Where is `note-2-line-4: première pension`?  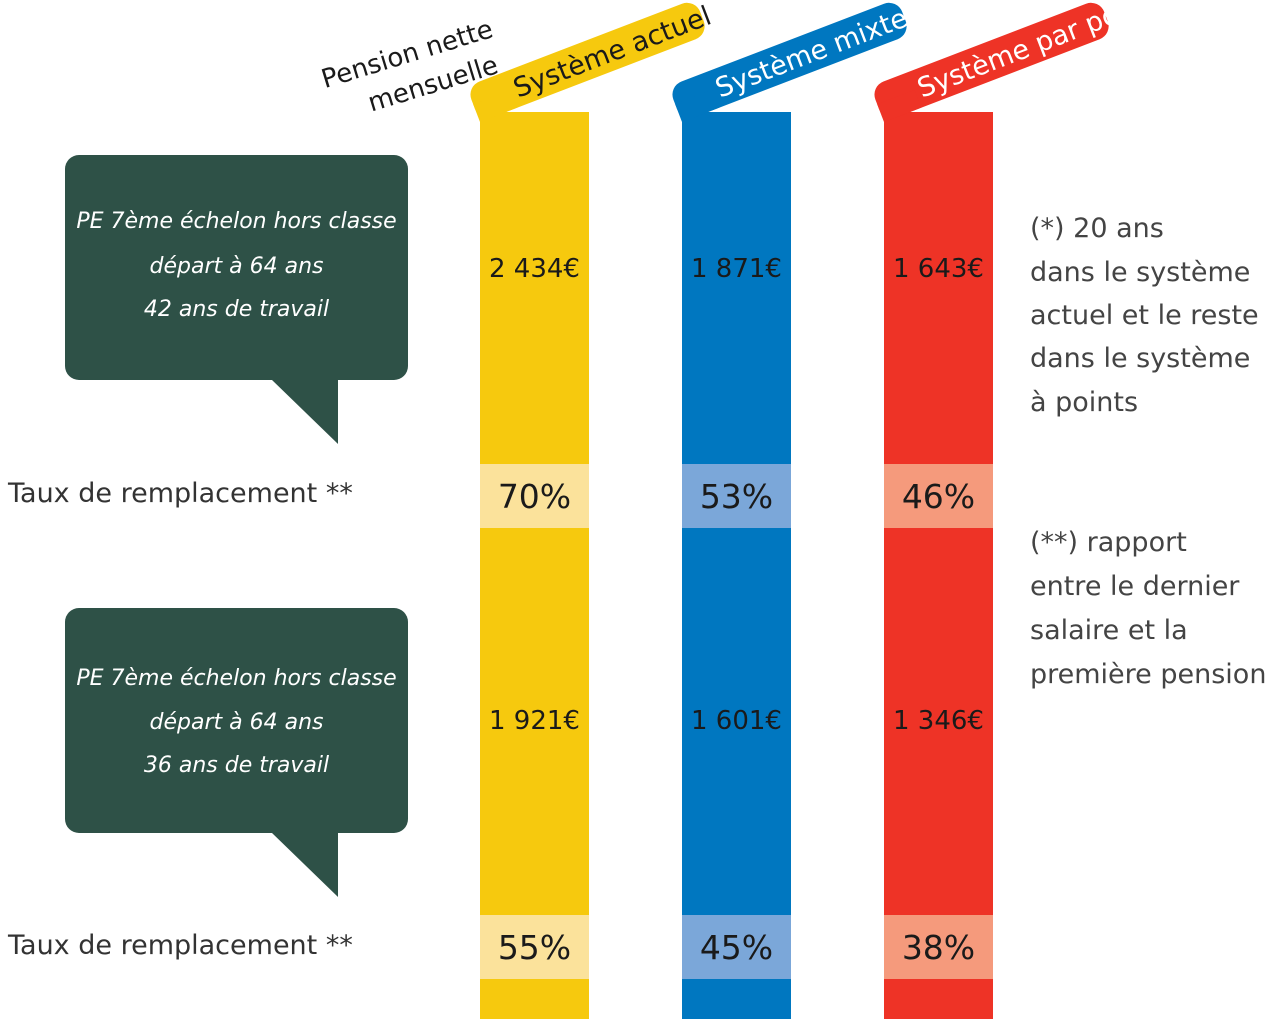 note-2-line-4: première pension is located at coordinates (1148, 674).